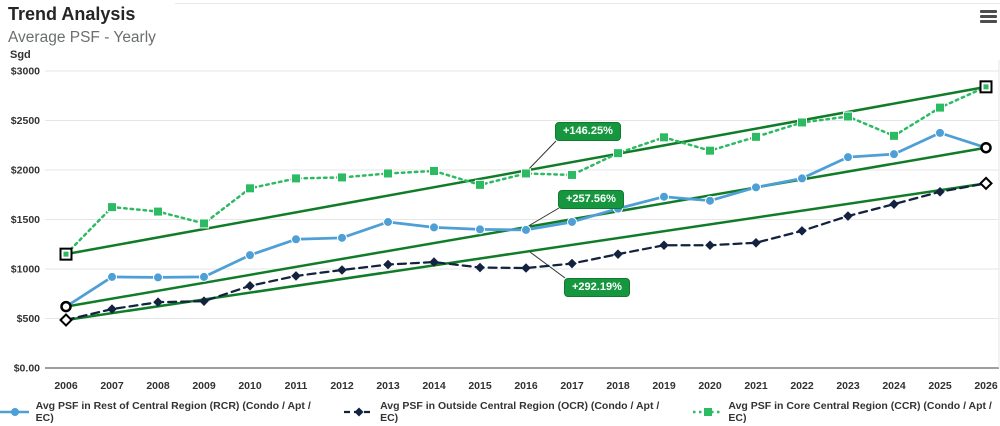 The height and width of the screenshot is (426, 1000). Describe the element at coordinates (988, 16) in the screenshot. I see `chart-context-menu-button` at that location.